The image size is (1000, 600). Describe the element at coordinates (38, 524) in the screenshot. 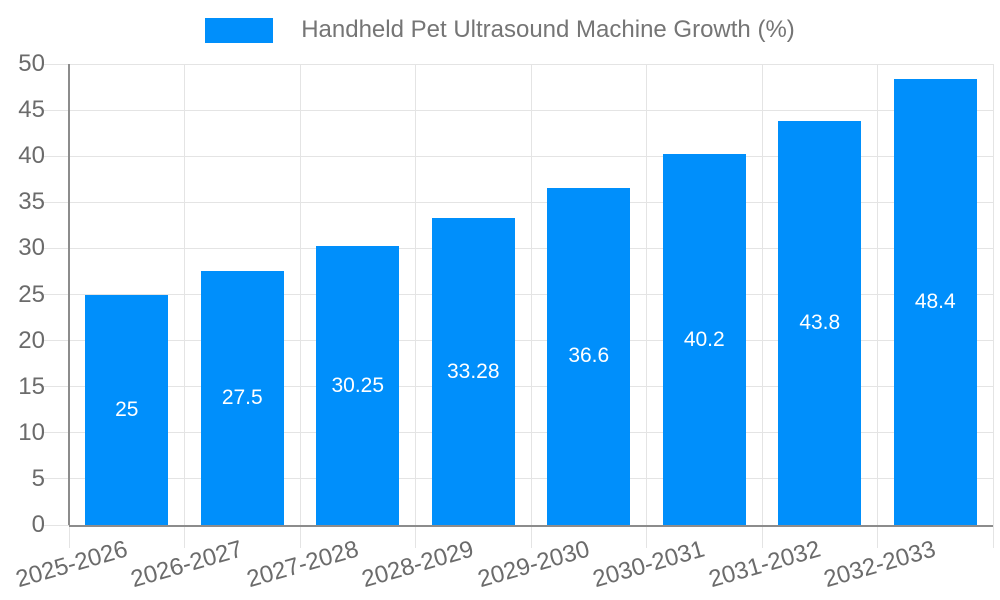

I see `y-axis-tick-label: 0` at that location.